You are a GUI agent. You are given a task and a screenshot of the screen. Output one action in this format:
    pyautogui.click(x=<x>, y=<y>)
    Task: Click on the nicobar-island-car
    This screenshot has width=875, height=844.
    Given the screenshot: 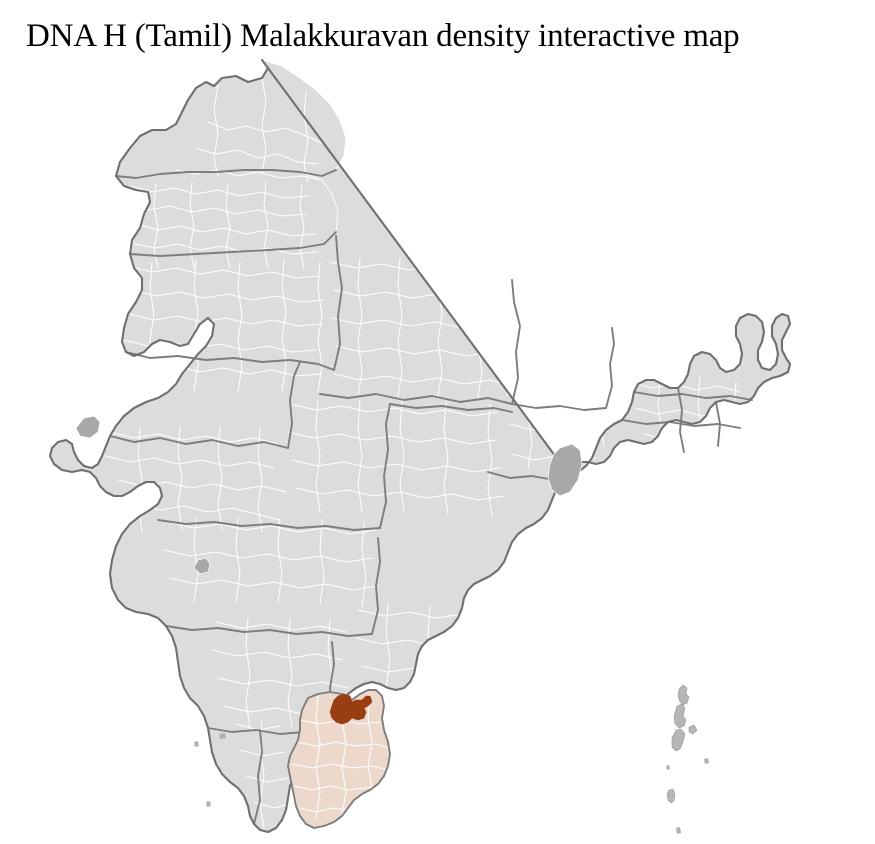 What is the action you would take?
    pyautogui.click(x=671, y=796)
    